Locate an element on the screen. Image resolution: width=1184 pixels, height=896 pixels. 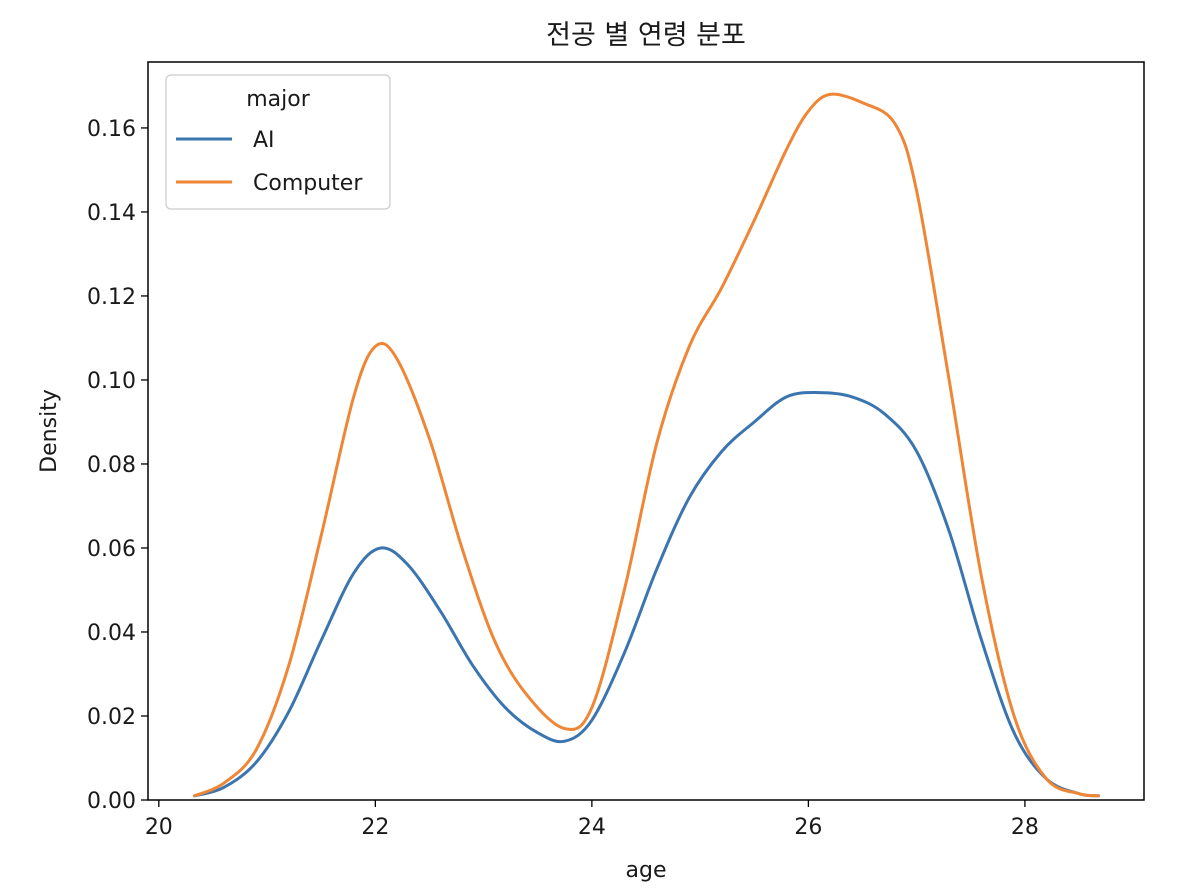
y-tick-label: 0.06 is located at coordinates (111, 549).